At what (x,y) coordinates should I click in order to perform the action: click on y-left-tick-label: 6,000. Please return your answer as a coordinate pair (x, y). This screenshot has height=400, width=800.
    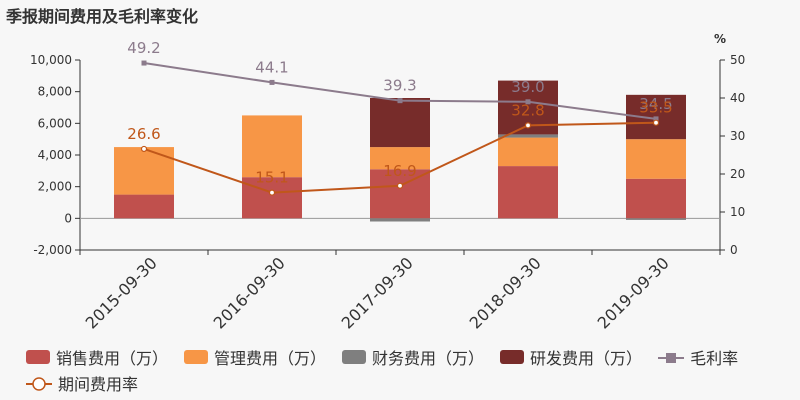
    Looking at the image, I should click on (55, 123).